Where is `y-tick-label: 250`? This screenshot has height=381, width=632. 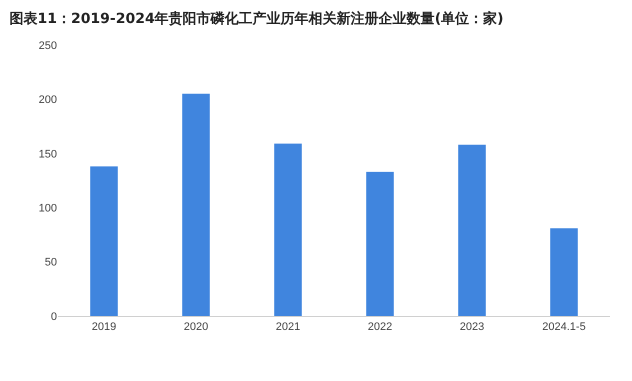 y-tick-label: 250 is located at coordinates (47, 46).